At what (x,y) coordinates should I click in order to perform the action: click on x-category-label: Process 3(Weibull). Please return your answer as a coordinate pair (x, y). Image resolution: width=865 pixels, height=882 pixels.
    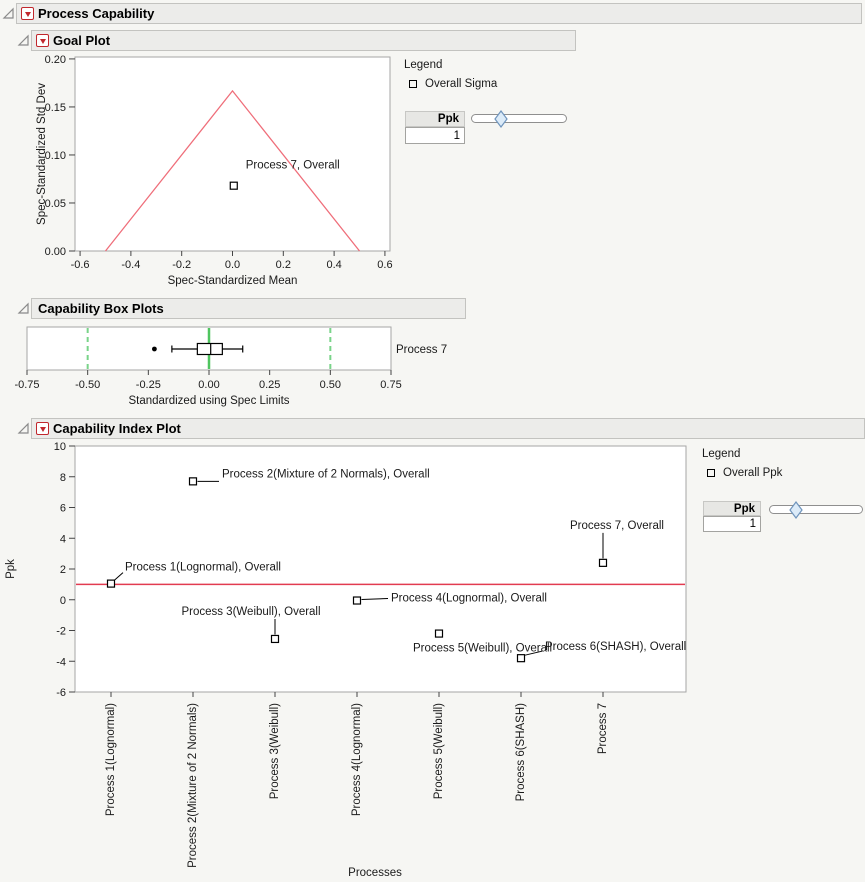
    Looking at the image, I should click on (275, 751).